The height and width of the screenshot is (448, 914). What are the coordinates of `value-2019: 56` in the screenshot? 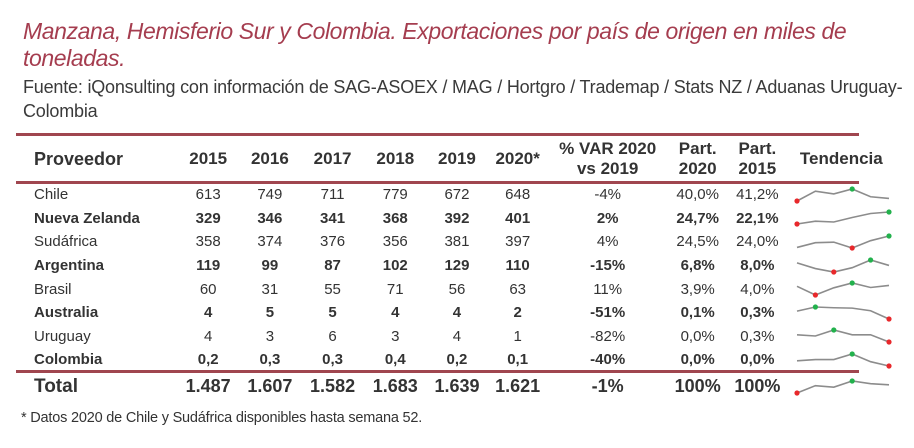 It's located at (457, 289).